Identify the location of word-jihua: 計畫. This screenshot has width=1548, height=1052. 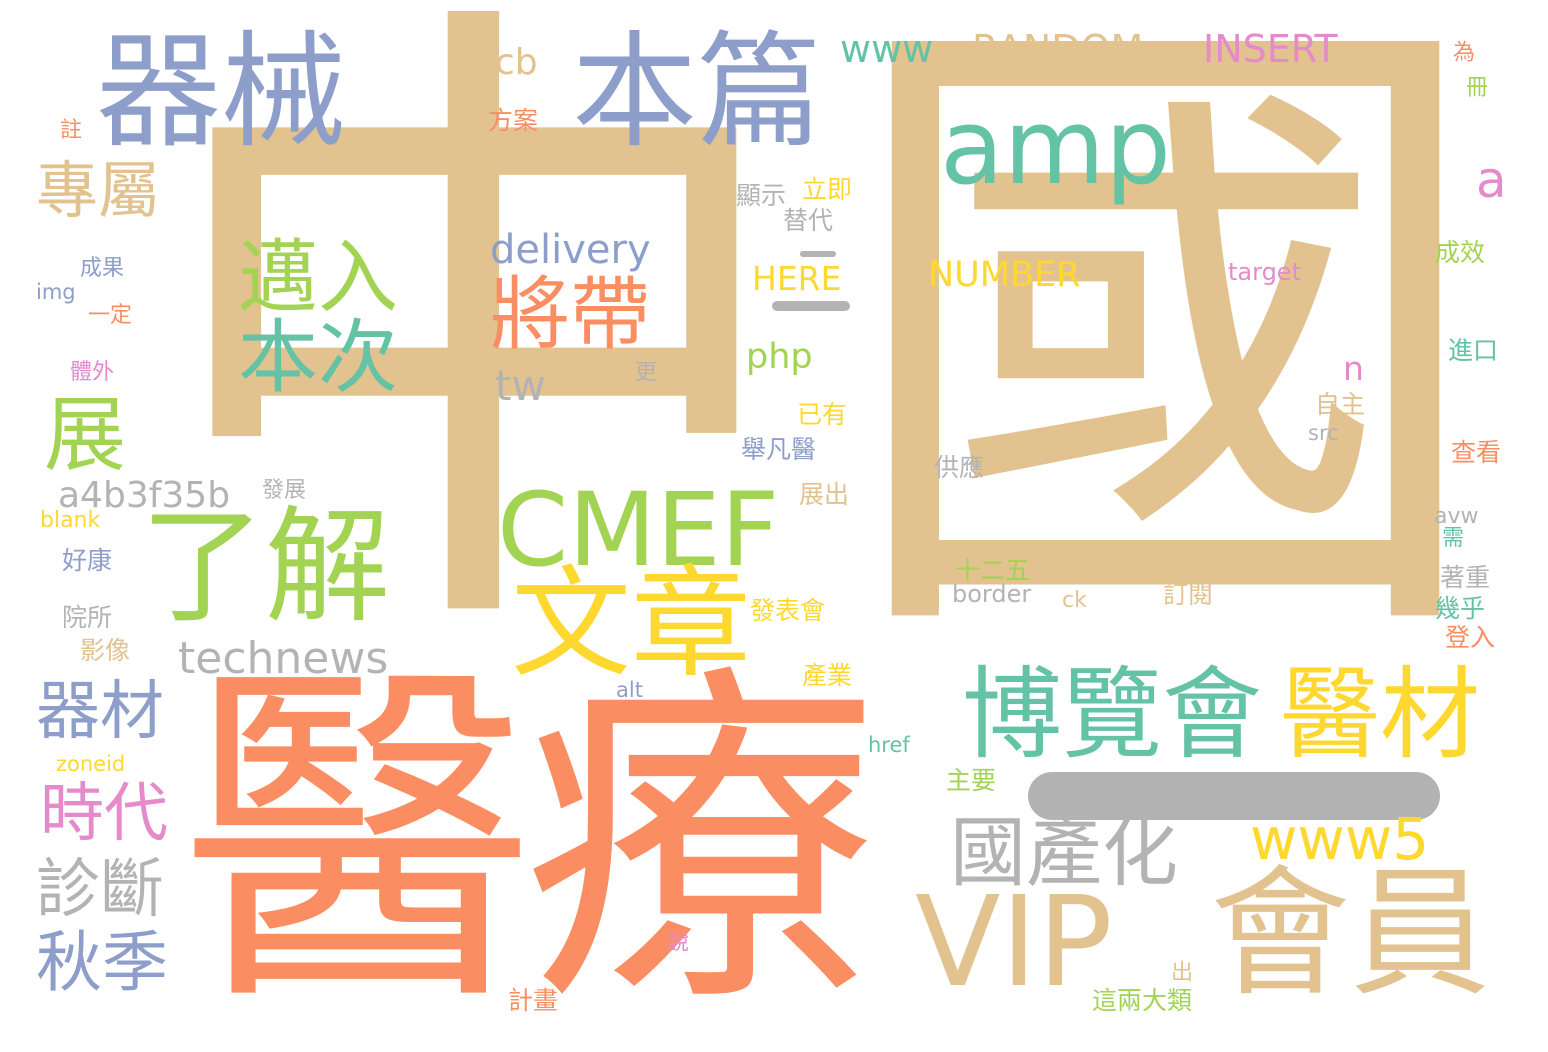
(533, 1000).